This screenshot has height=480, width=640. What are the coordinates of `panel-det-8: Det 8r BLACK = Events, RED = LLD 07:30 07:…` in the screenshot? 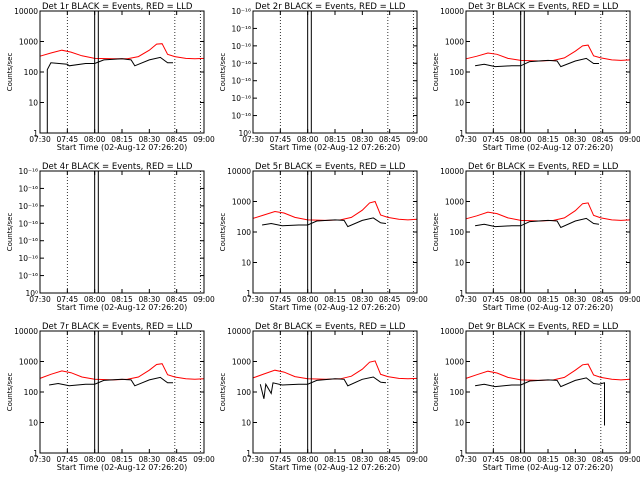 It's located at (323, 397).